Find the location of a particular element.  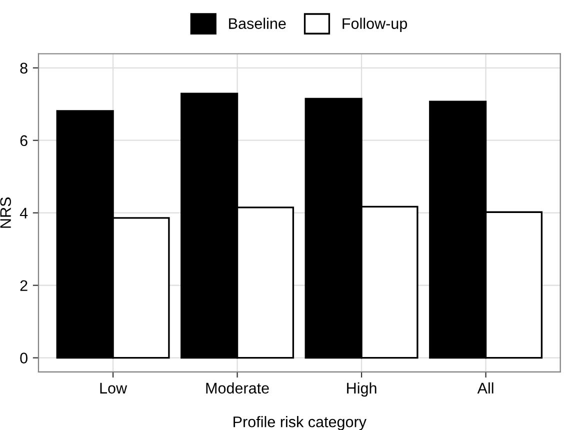

y-tick-label: 4 is located at coordinates (24, 213).